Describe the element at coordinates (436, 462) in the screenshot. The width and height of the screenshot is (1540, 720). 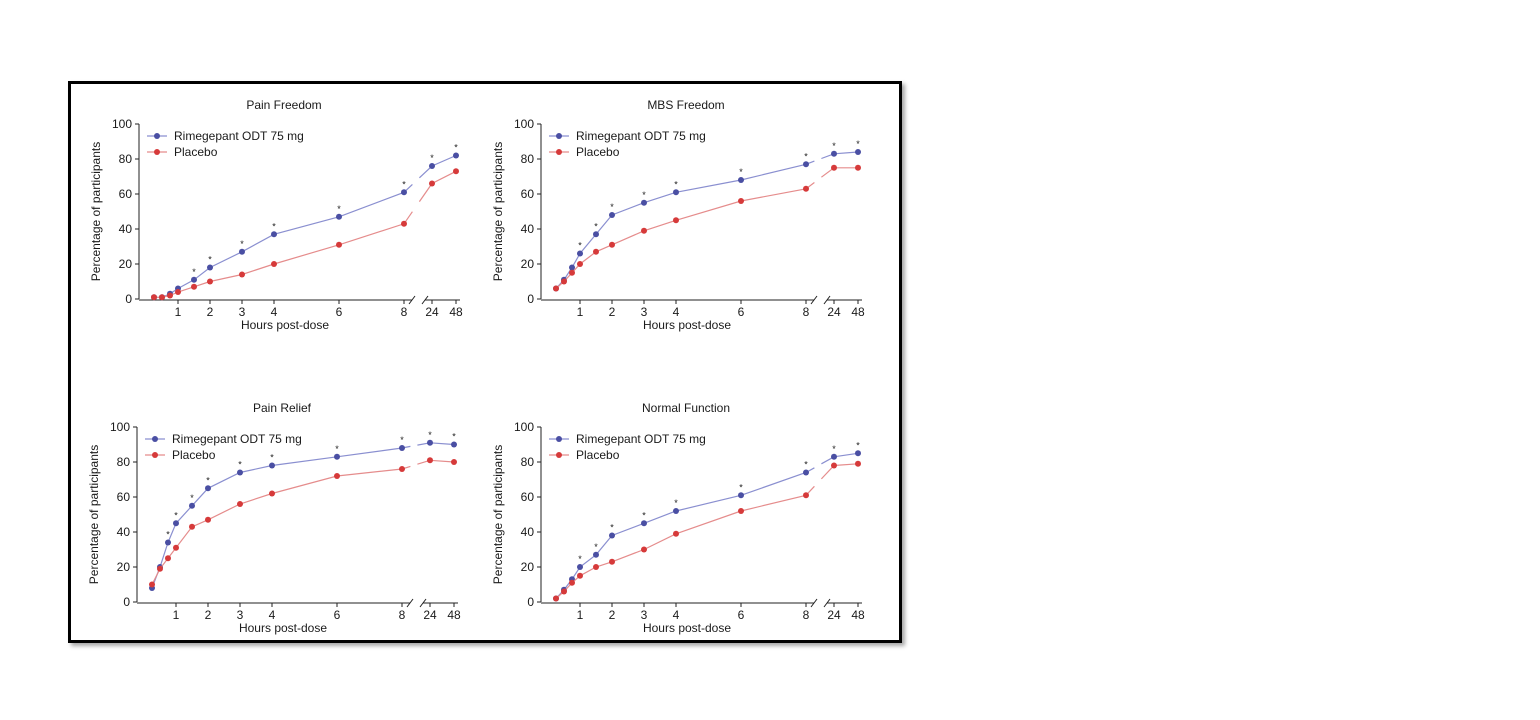
I see `series-line-2-after-break` at that location.